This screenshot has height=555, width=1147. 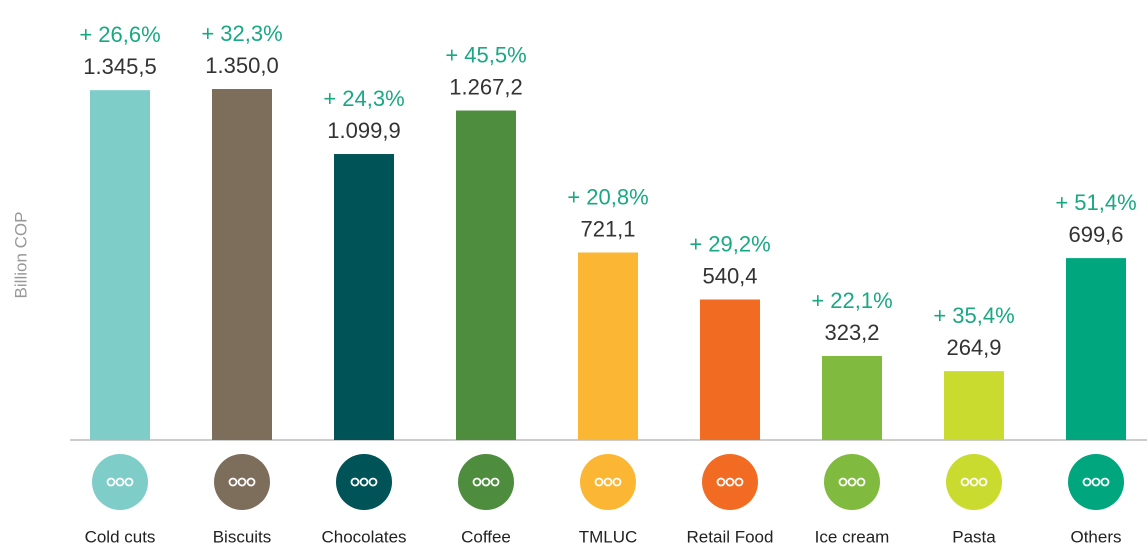 What do you see at coordinates (485, 86) in the screenshot?
I see `value-label: 1.267,2` at bounding box center [485, 86].